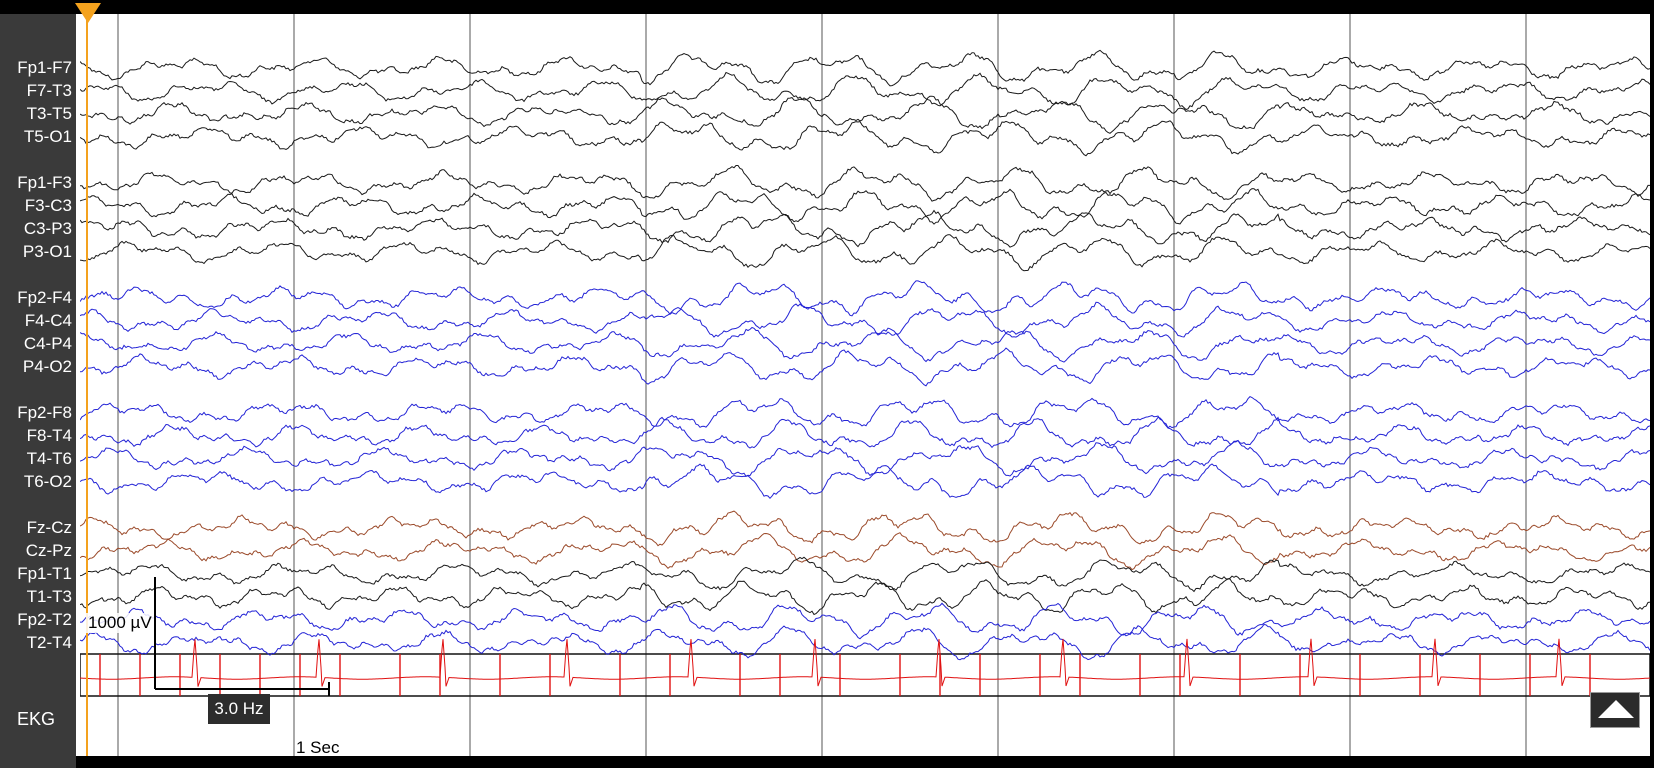 This screenshot has height=768, width=1654. Describe the element at coordinates (48, 205) in the screenshot. I see `channel-label: F3-C3` at that location.